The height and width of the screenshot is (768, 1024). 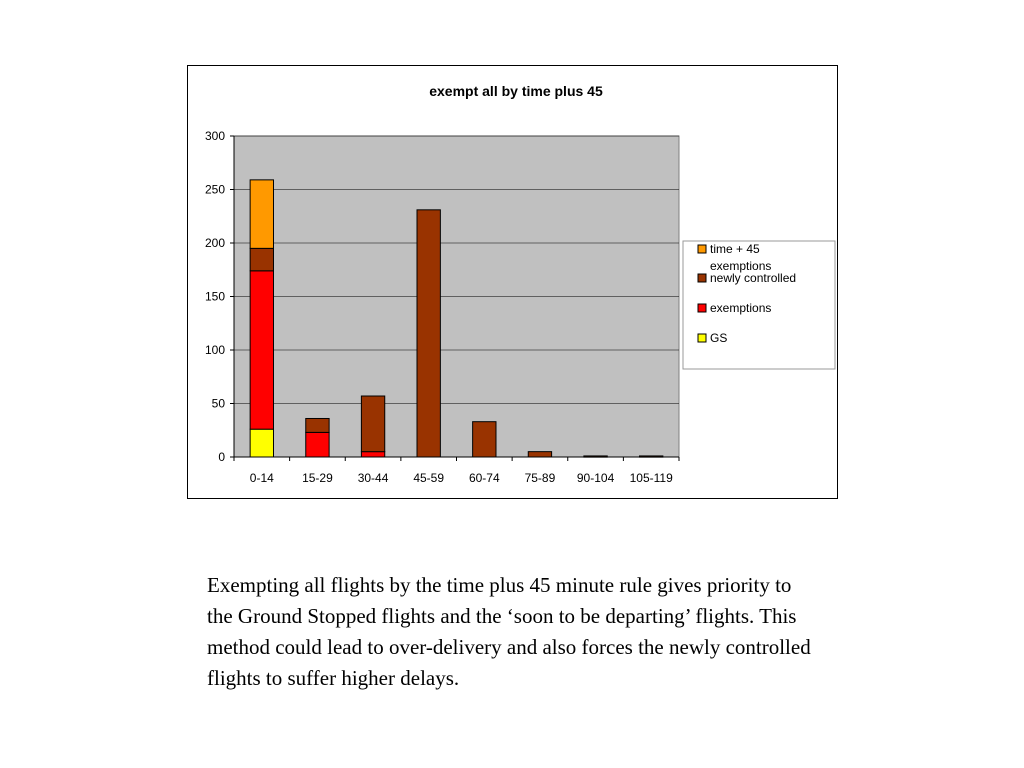 What do you see at coordinates (651, 478) in the screenshot?
I see `x-tick-label: 105-119` at bounding box center [651, 478].